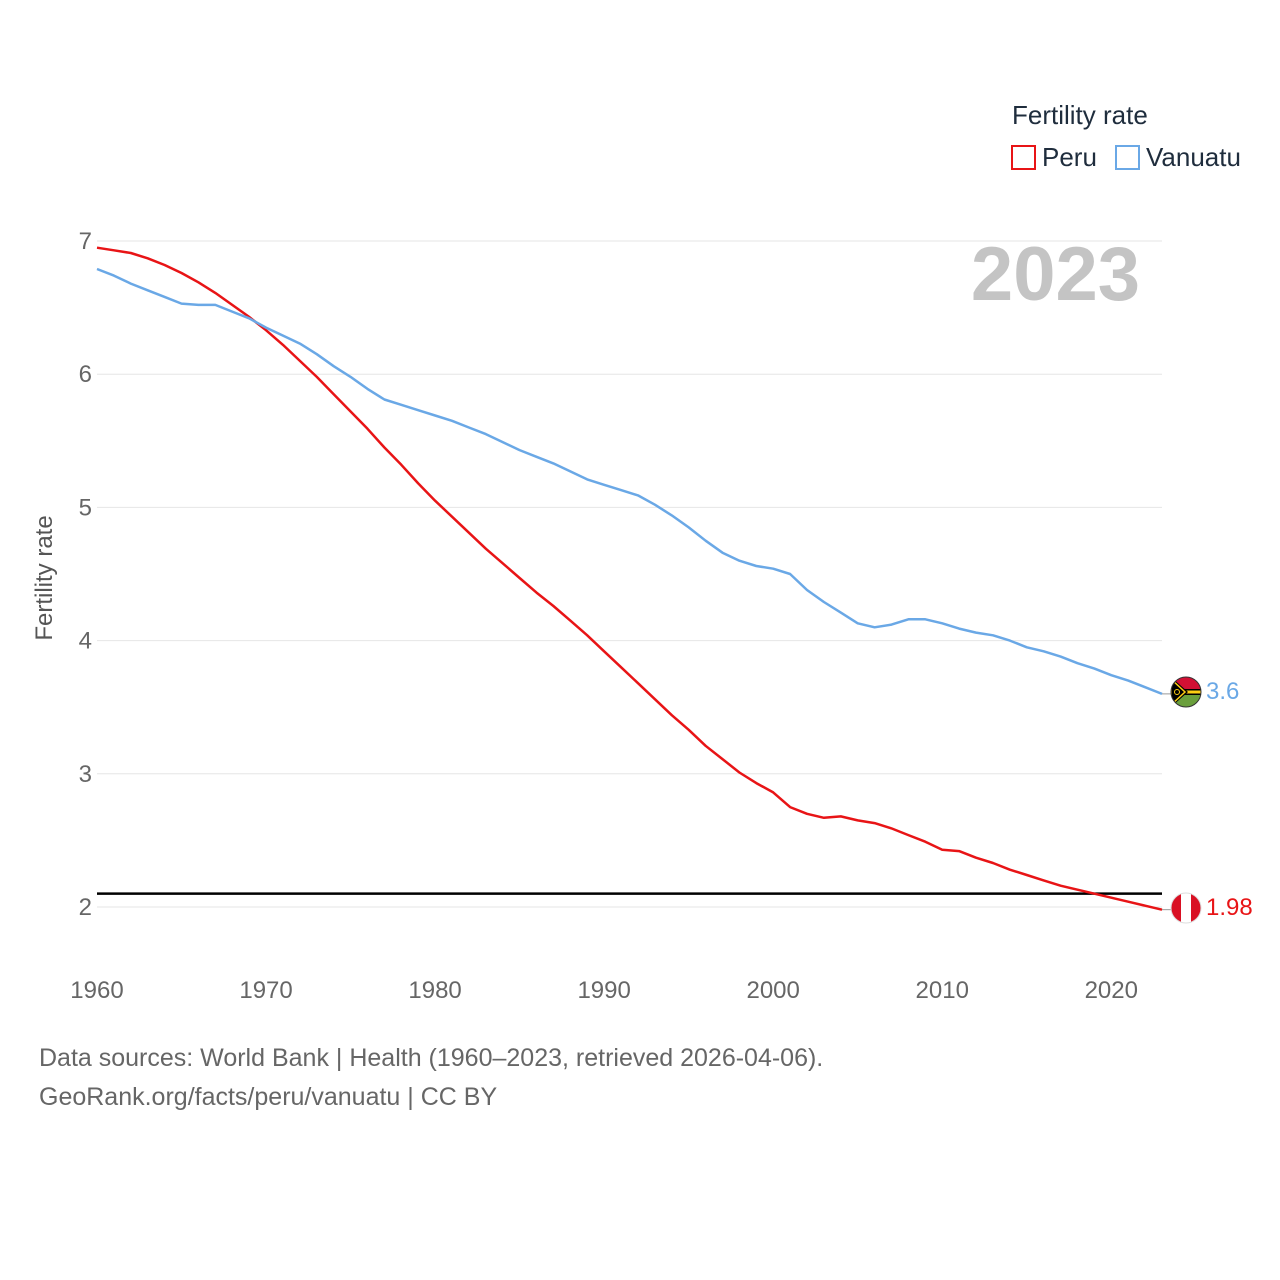  I want to click on legend: Fertility rate Peru Vanuatu, so click(1126, 136).